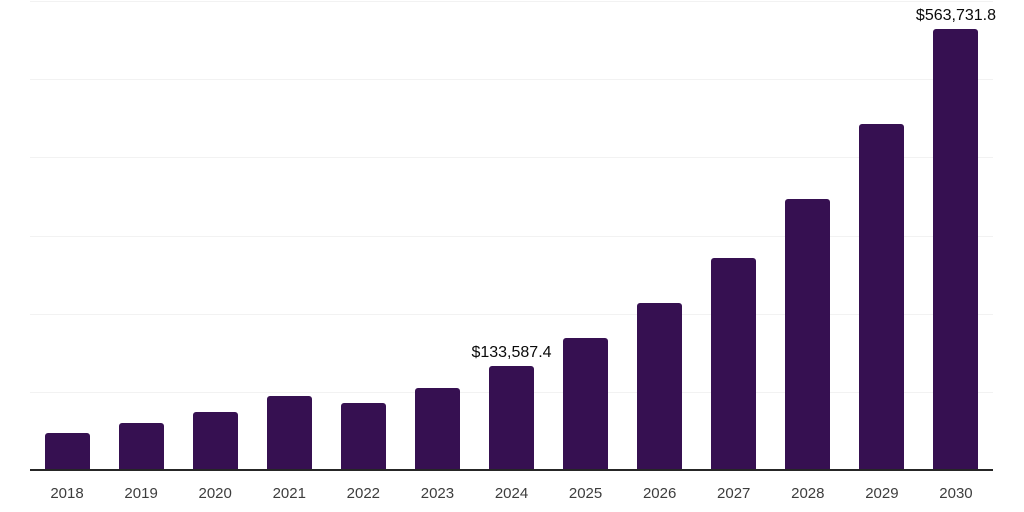  I want to click on bar-2023, so click(437, 428).